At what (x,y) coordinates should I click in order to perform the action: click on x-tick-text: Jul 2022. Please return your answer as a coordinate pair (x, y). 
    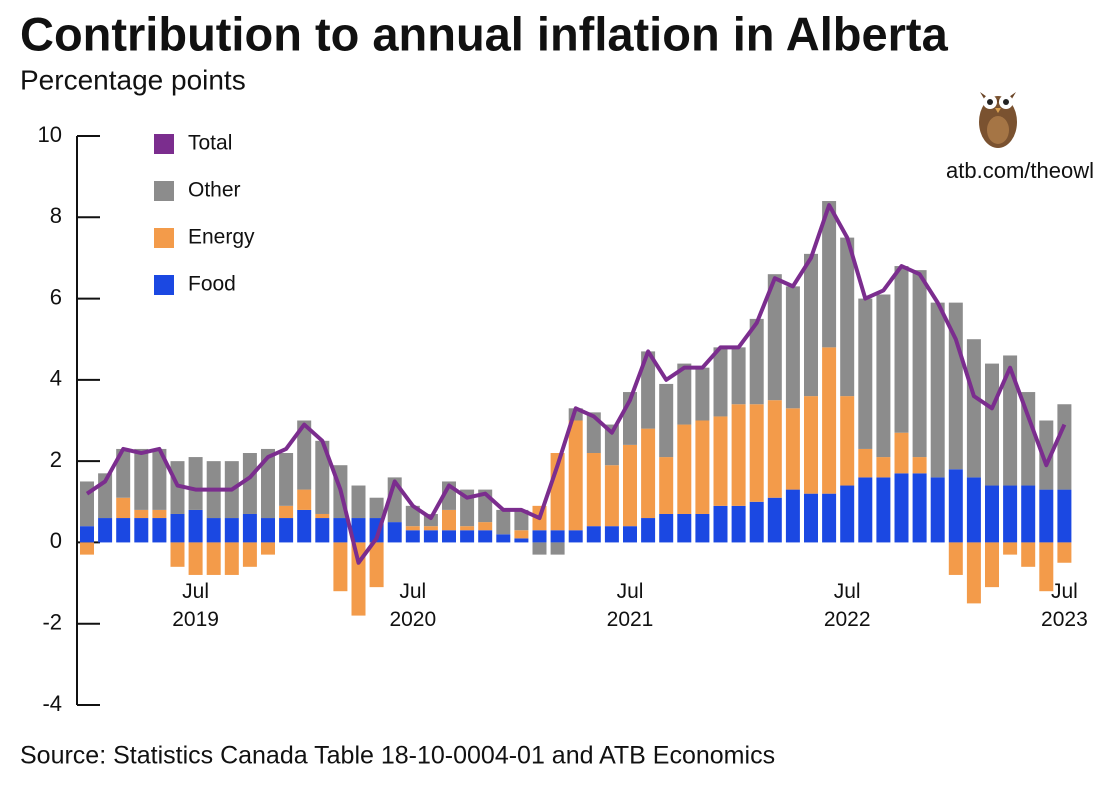
    Looking at the image, I should click on (847, 605).